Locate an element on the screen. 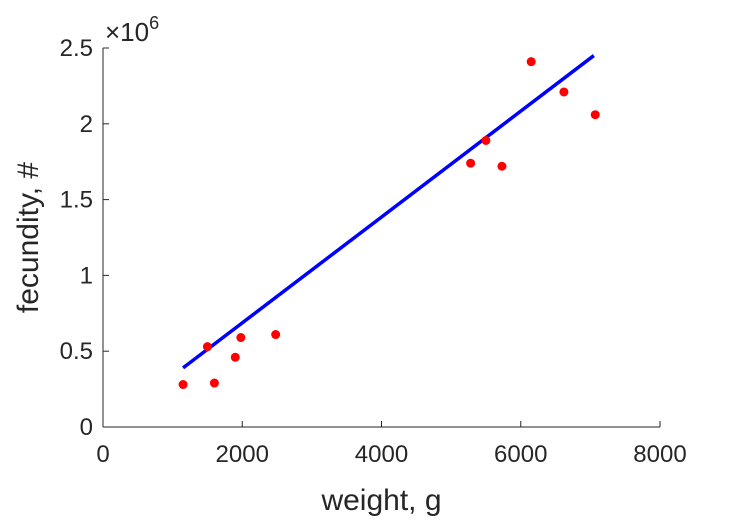 The height and width of the screenshot is (521, 729). y-axis-exponent-label: ×10⁶ is located at coordinates (132, 30).